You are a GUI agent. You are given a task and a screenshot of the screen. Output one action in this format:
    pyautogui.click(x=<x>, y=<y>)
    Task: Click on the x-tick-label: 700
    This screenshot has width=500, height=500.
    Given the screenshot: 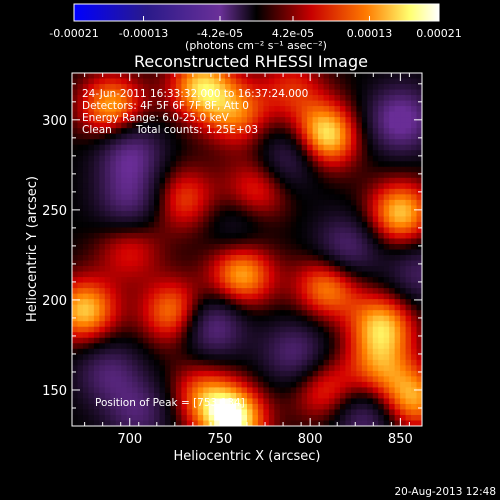 What is the action you would take?
    pyautogui.click(x=129, y=439)
    